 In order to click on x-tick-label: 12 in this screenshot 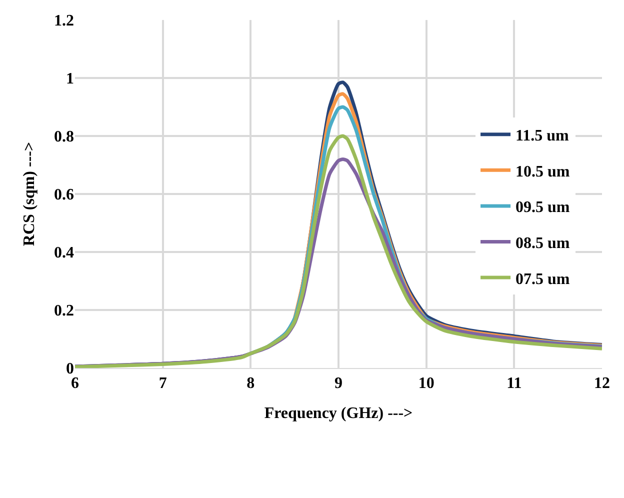, I will do `click(602, 383)`.